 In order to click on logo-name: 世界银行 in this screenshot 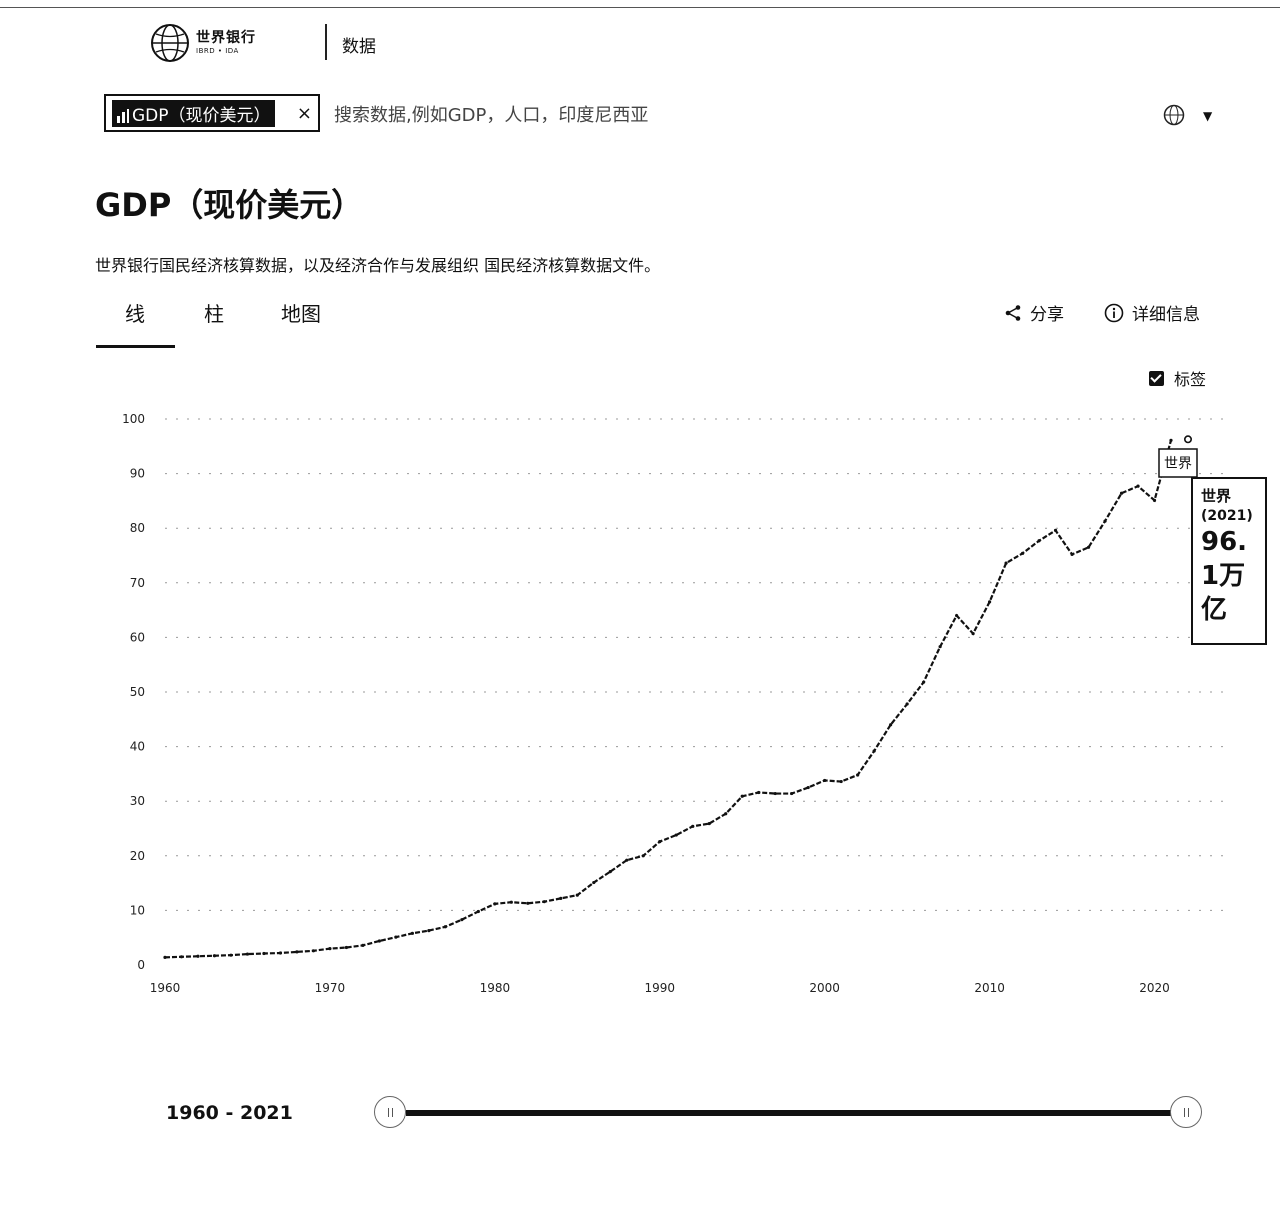, I will do `click(226, 38)`.